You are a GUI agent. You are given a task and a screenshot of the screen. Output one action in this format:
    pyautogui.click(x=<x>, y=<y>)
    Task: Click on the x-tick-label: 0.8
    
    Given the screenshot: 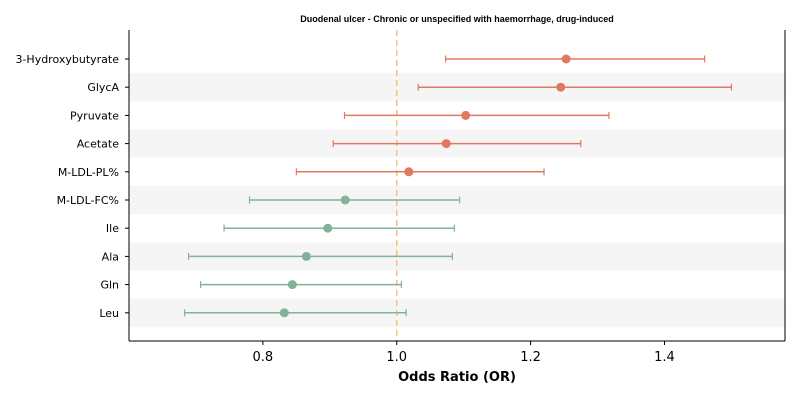 What is the action you would take?
    pyautogui.click(x=263, y=357)
    